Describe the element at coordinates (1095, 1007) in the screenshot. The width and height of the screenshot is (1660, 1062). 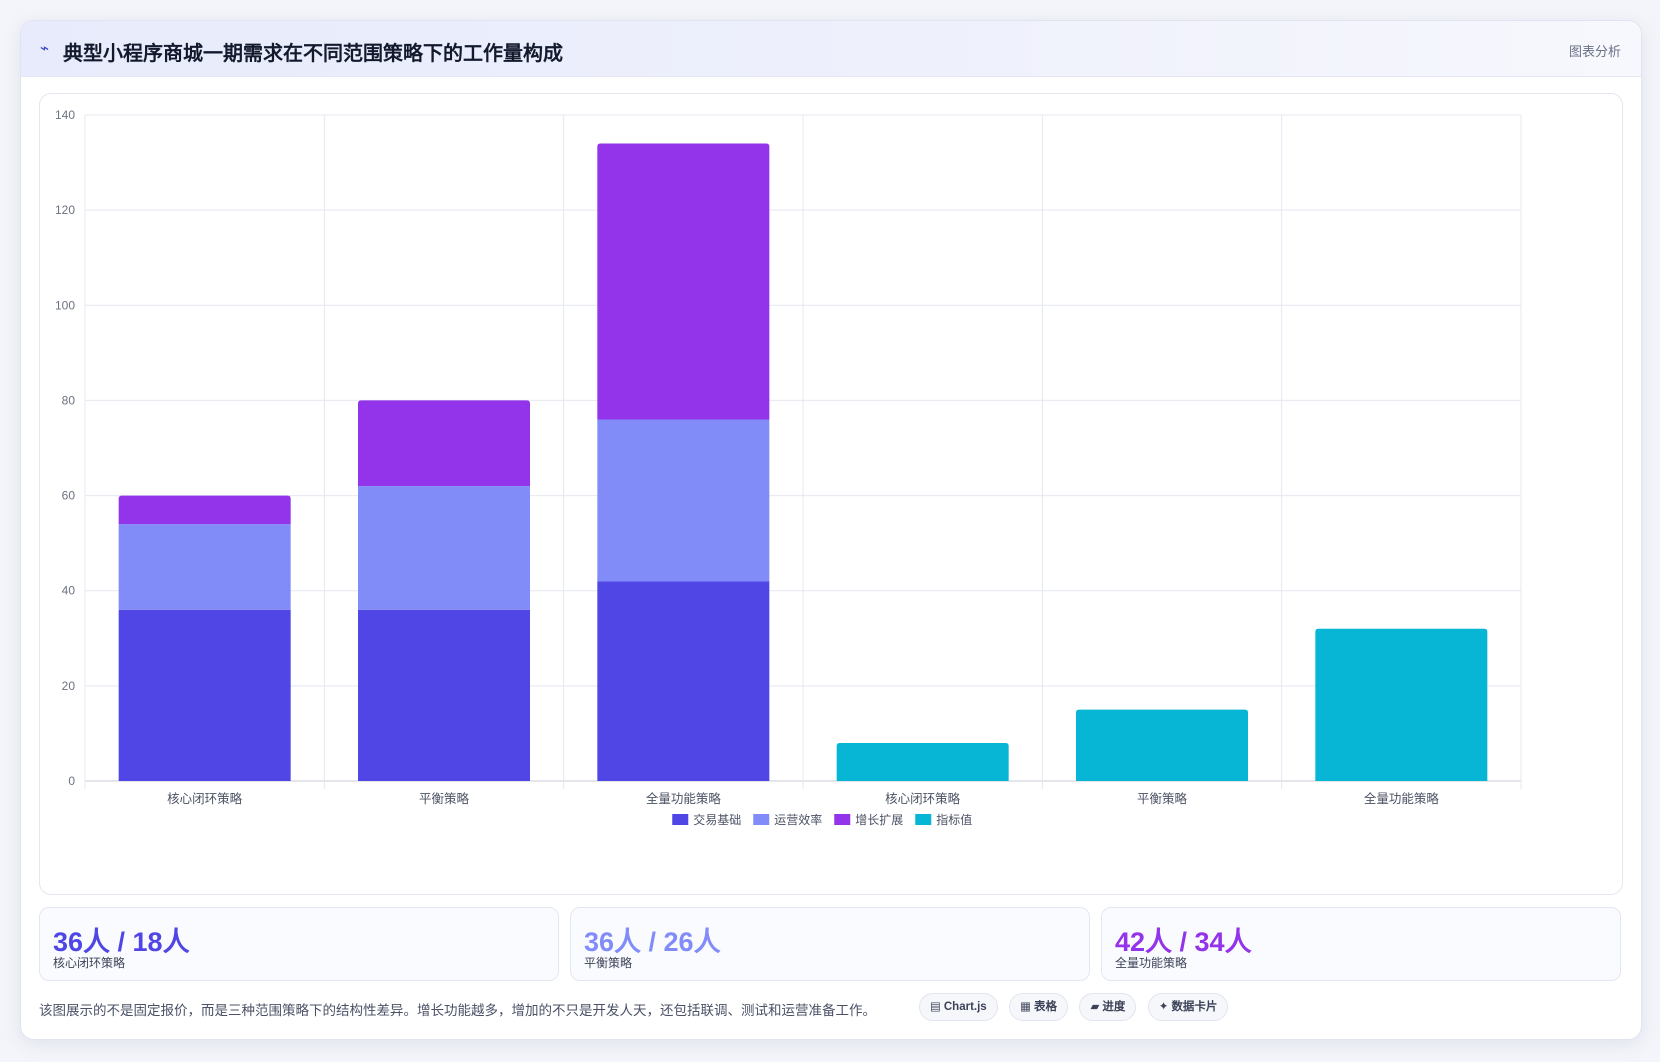
I see `progress-icon: ▰` at that location.